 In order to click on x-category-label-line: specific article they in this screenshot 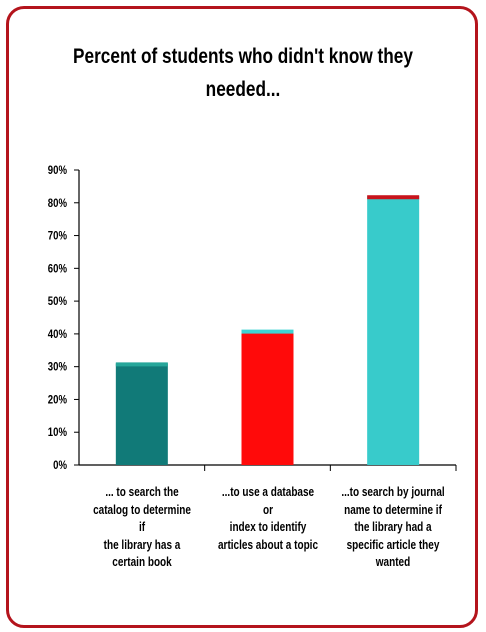, I will do `click(393, 544)`.